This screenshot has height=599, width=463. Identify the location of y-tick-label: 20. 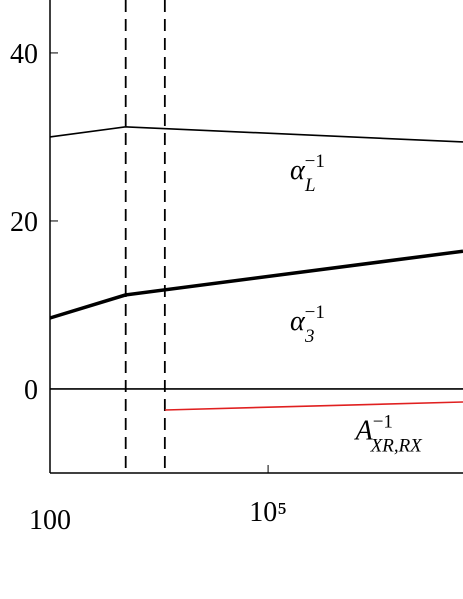
(24, 222).